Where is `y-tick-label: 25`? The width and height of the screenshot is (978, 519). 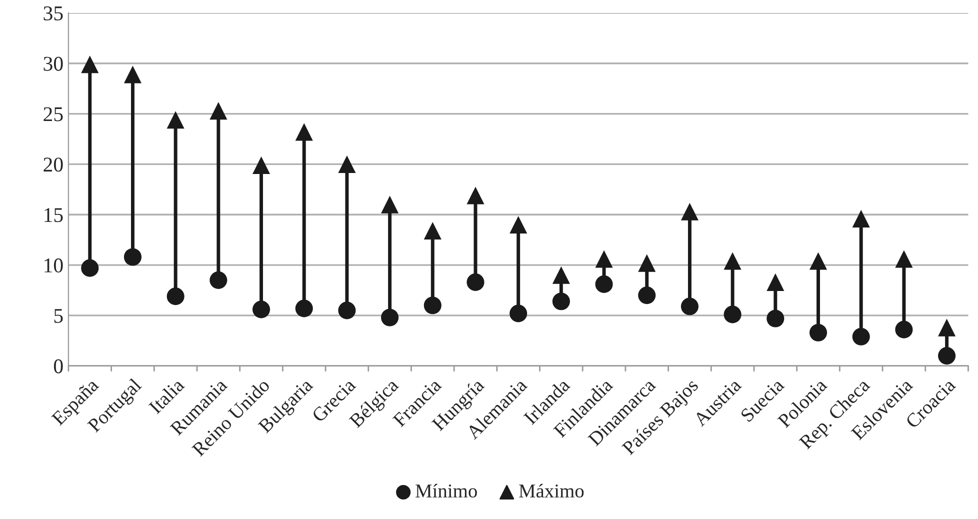
y-tick-label: 25 is located at coordinates (53, 114).